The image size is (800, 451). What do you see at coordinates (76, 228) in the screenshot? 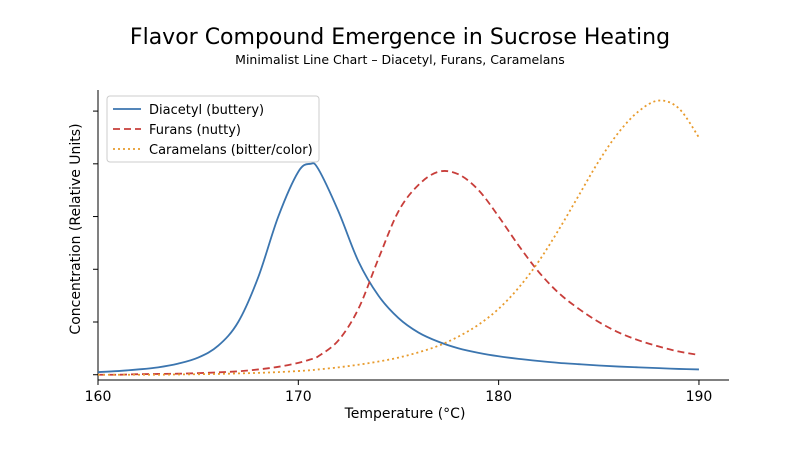
I see `y-axis-label: Concentration (Relative Units)` at bounding box center [76, 228].